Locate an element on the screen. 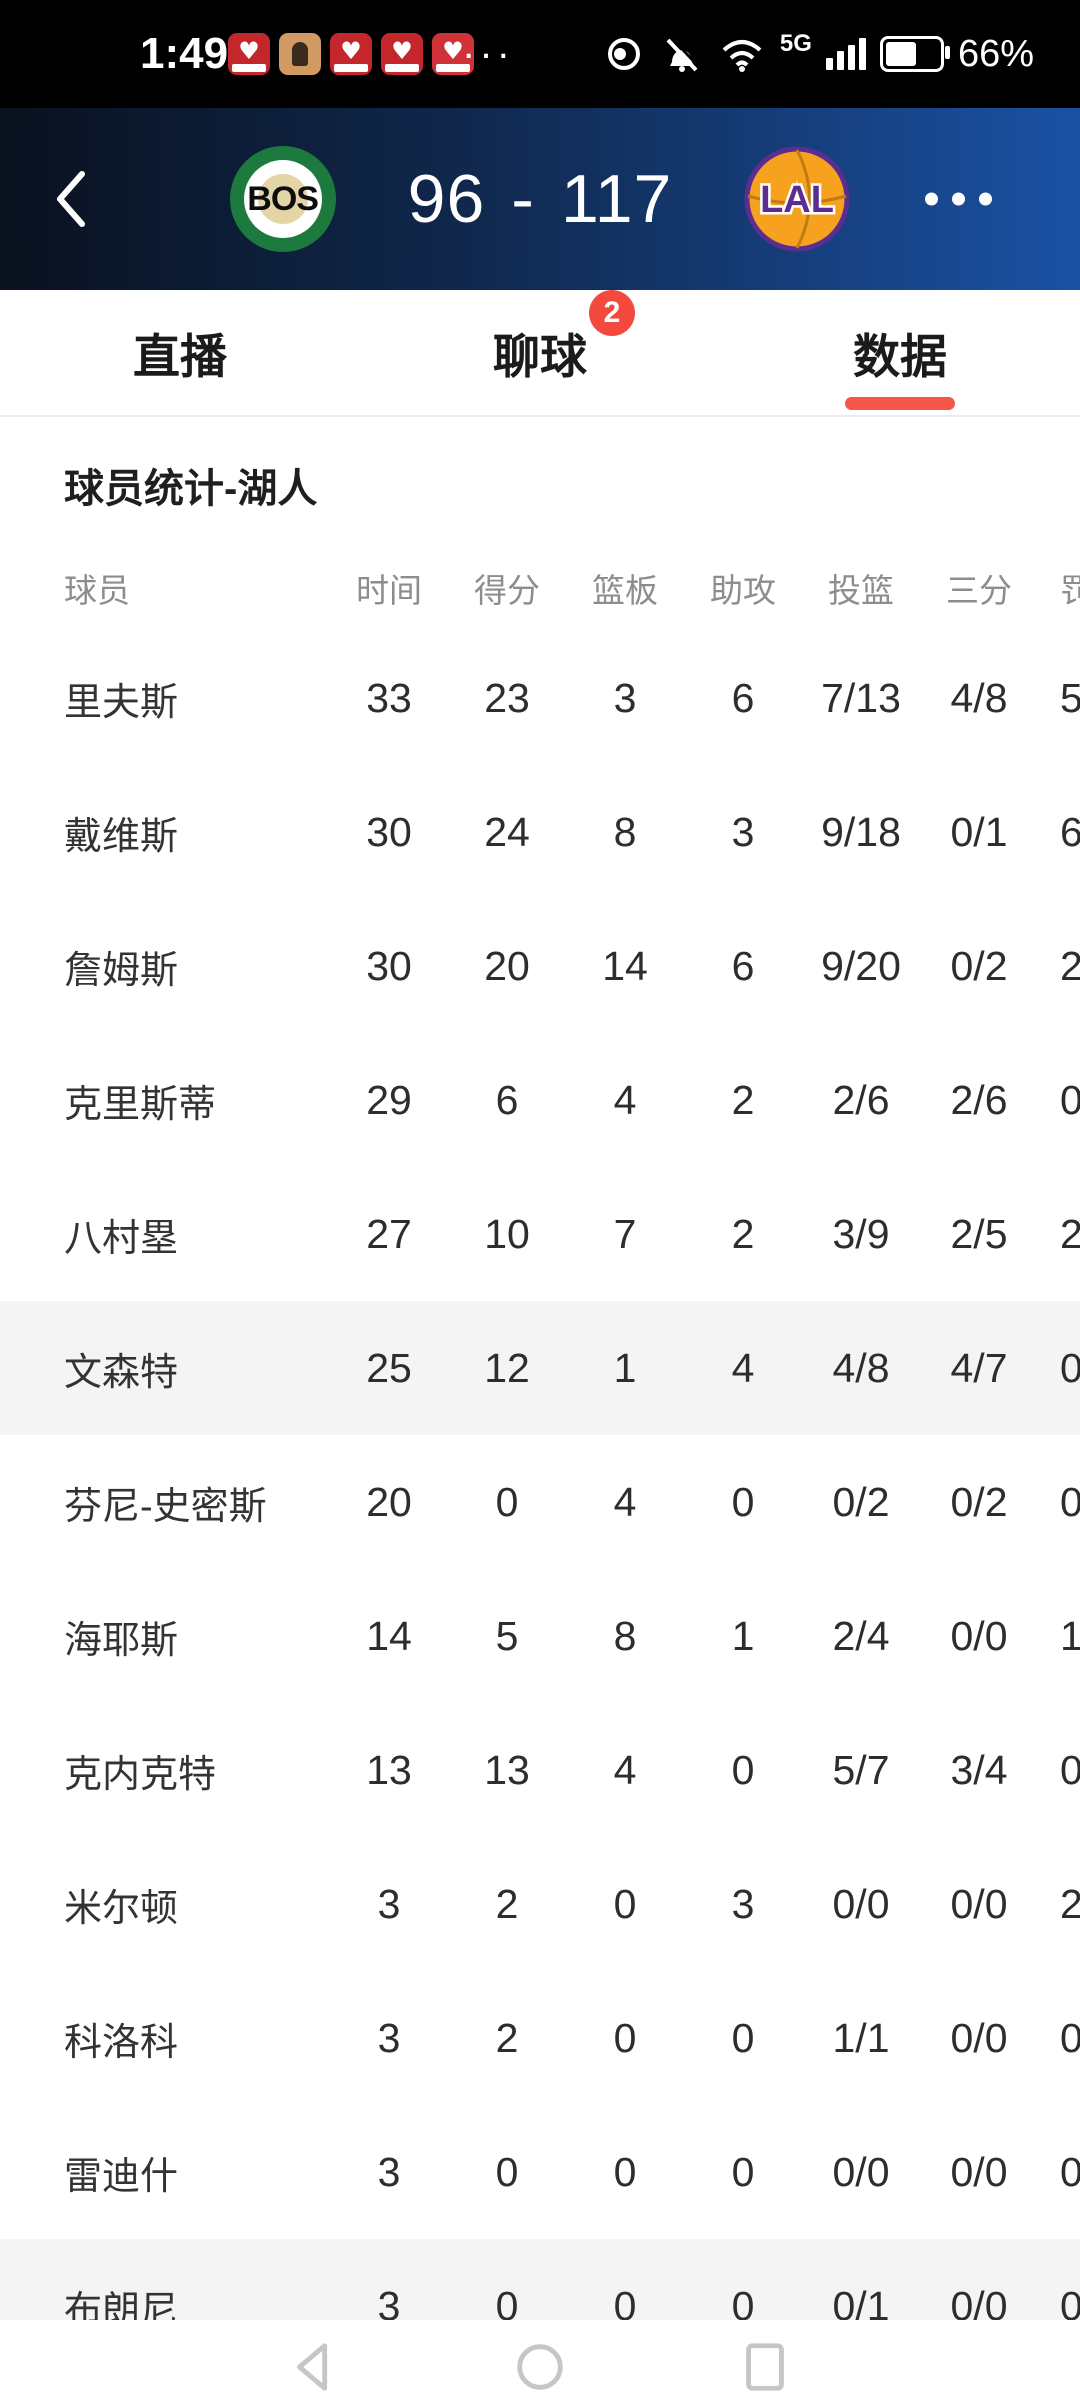  tab-bar: 直播 聊球 2 数据 is located at coordinates (540, 353).